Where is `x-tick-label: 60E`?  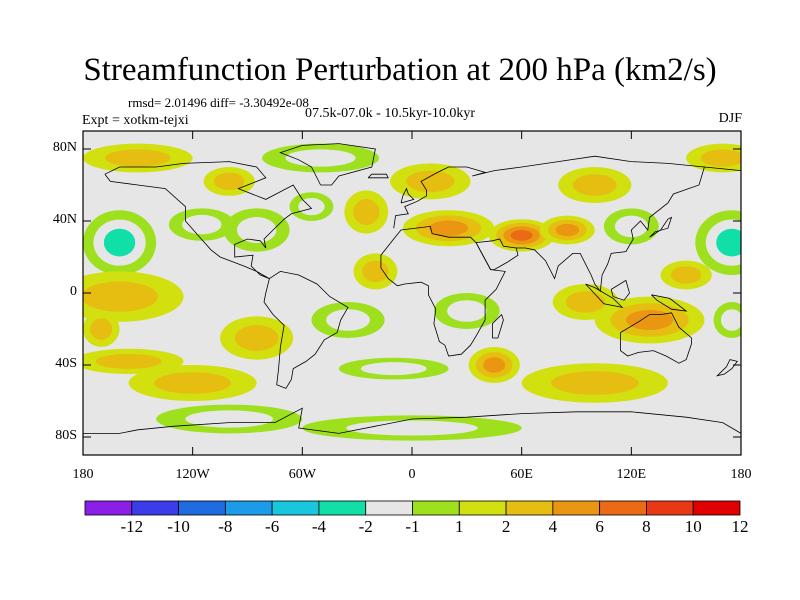
x-tick-label: 60E is located at coordinates (521, 474).